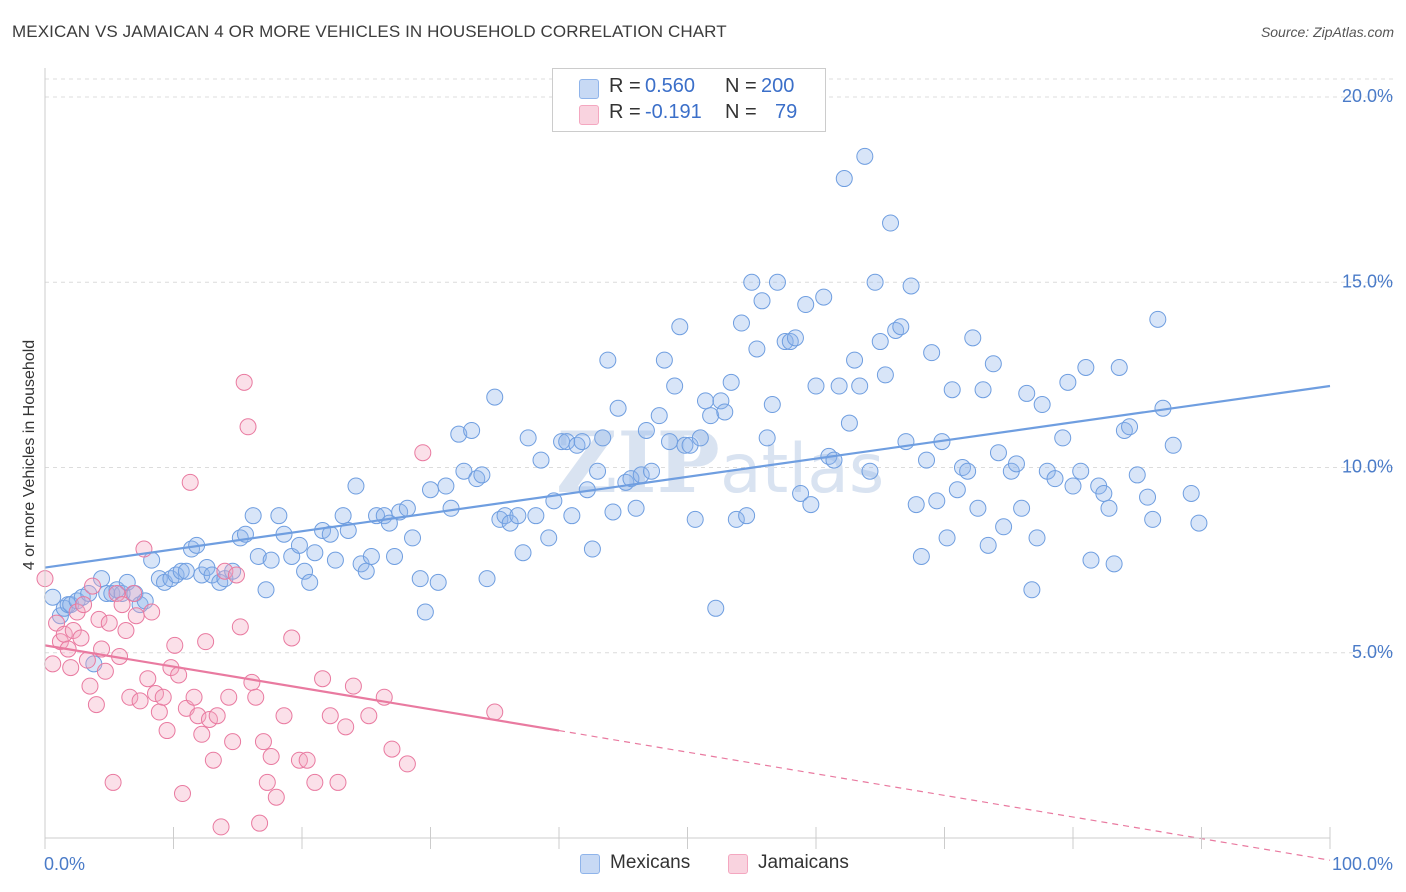 This screenshot has width=1406, height=892. Describe the element at coordinates (802, 469) in the screenshot. I see `watermark-atlas: atlas` at that location.